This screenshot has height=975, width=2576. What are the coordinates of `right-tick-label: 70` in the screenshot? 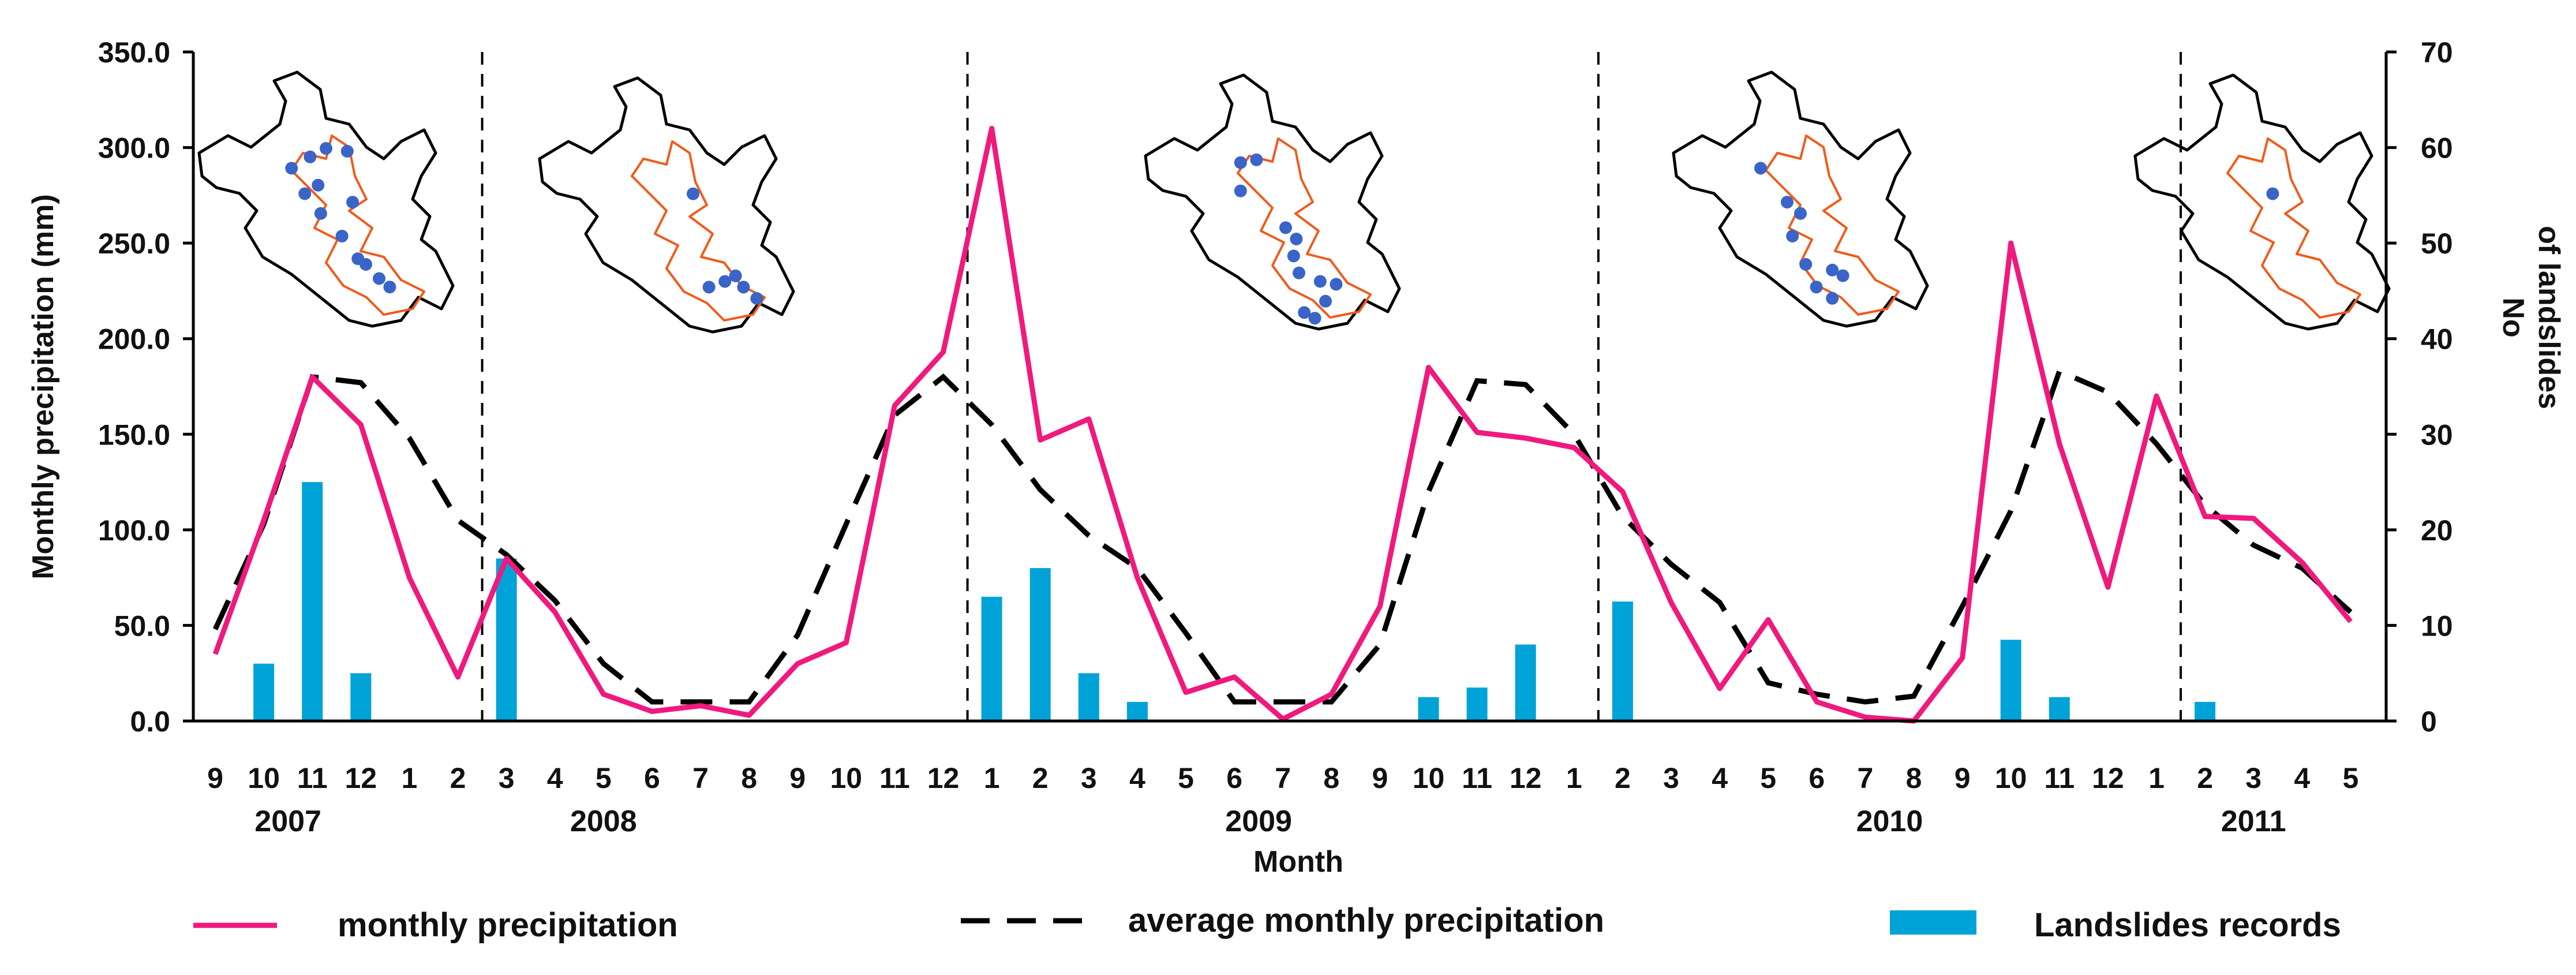 It's located at (2437, 52).